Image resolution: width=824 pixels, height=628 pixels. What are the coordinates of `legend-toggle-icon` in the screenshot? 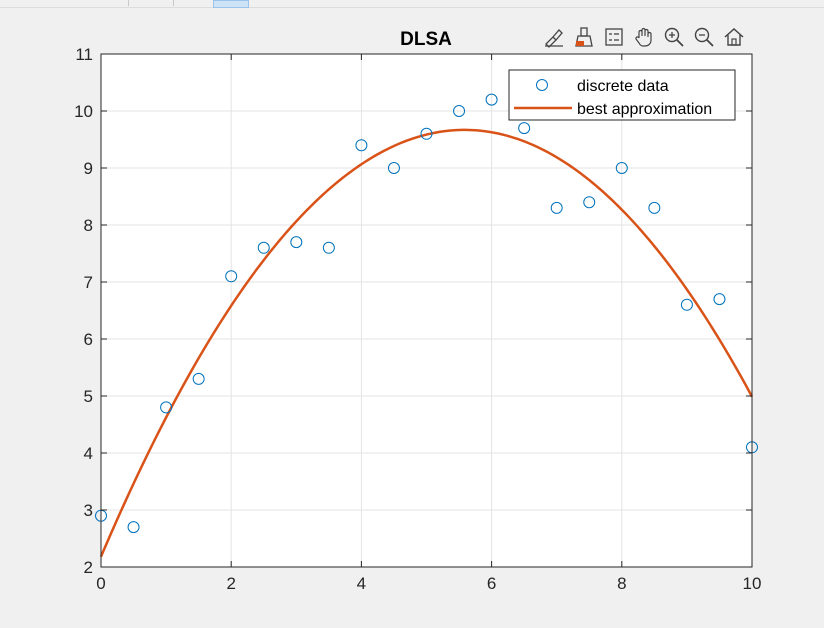 It's located at (614, 37).